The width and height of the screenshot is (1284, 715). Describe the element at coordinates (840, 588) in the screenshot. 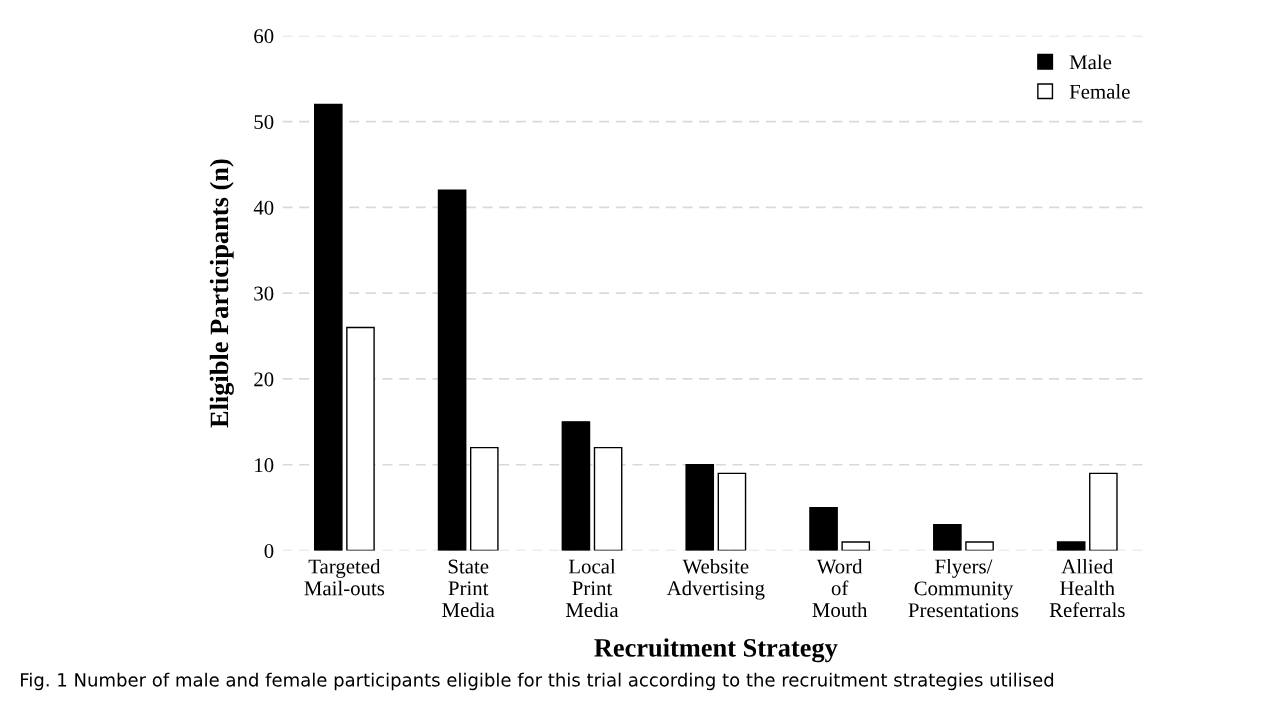

I see `x-tick-label: Word of Mouth` at that location.